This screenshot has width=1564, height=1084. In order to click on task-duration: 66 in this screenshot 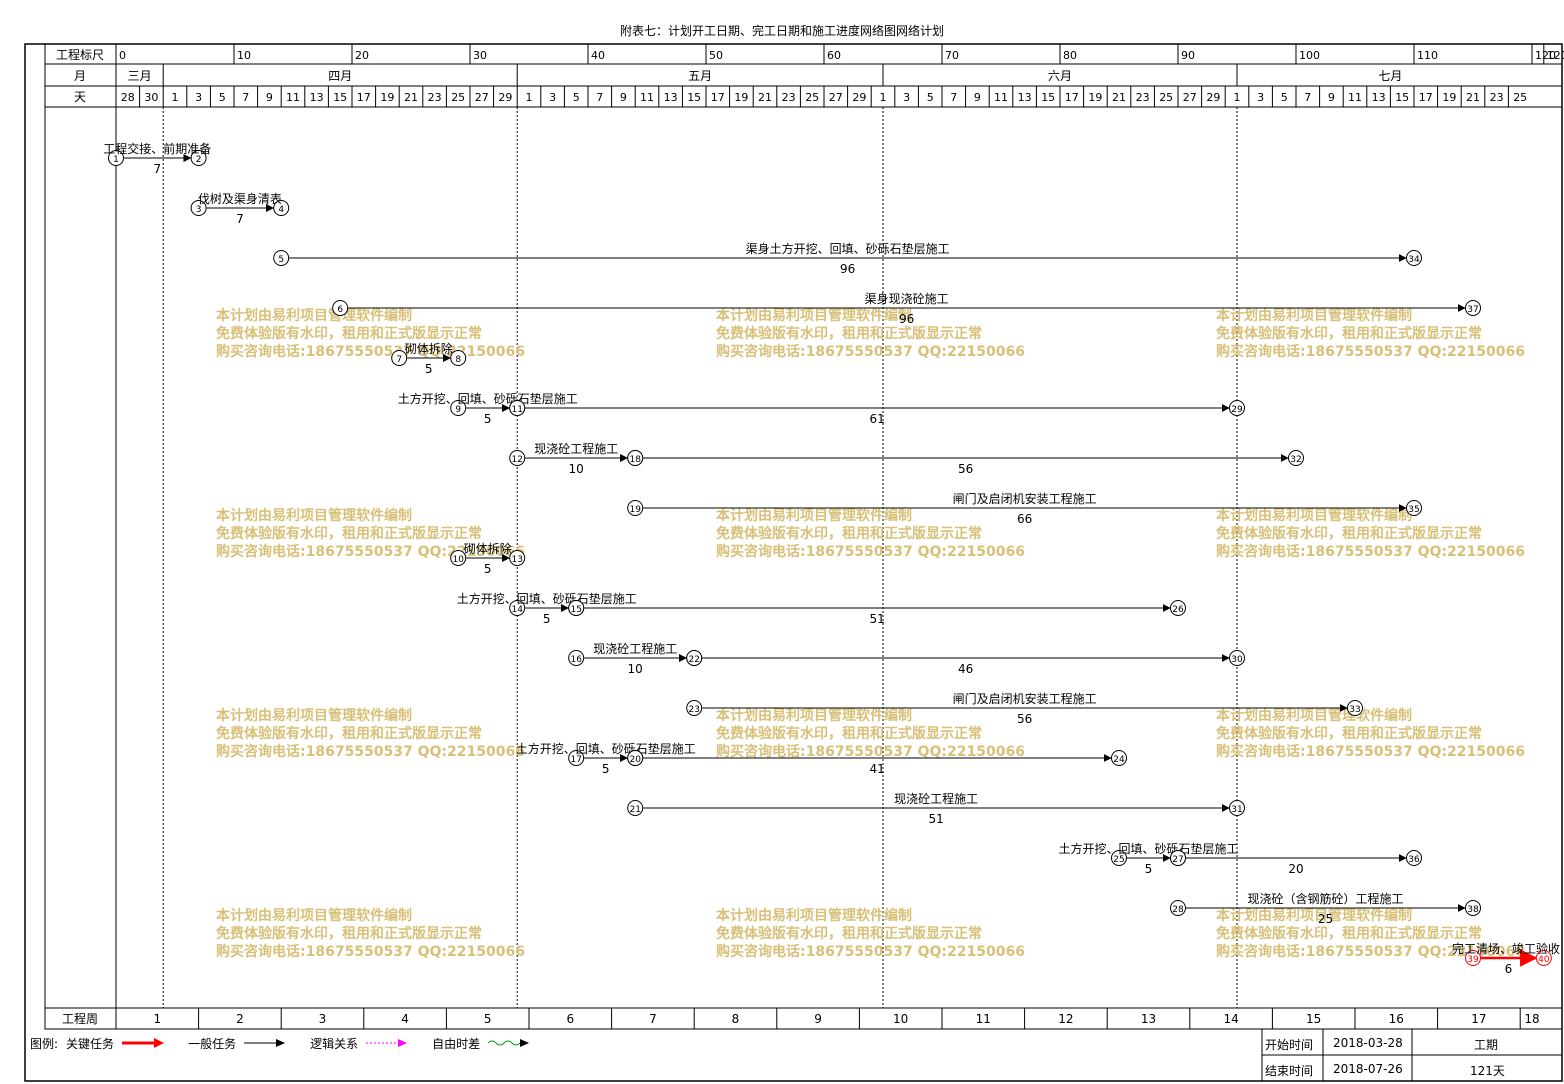, I will do `click(1024, 519)`.